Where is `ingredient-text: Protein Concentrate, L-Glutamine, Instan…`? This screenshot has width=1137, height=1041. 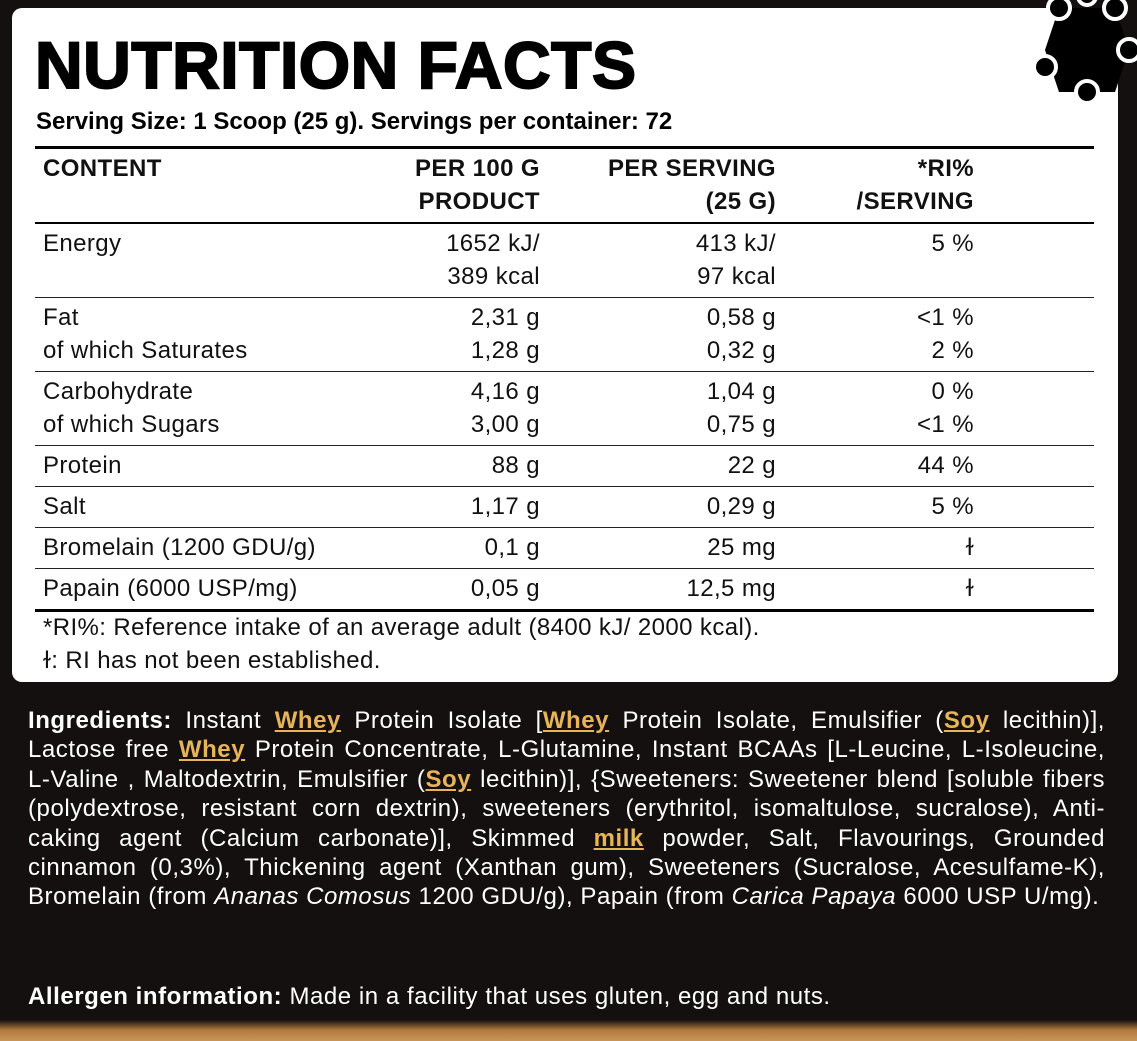
ingredient-text: Protein Concentrate, L-Glutamine, Instan… is located at coordinates (566, 764).